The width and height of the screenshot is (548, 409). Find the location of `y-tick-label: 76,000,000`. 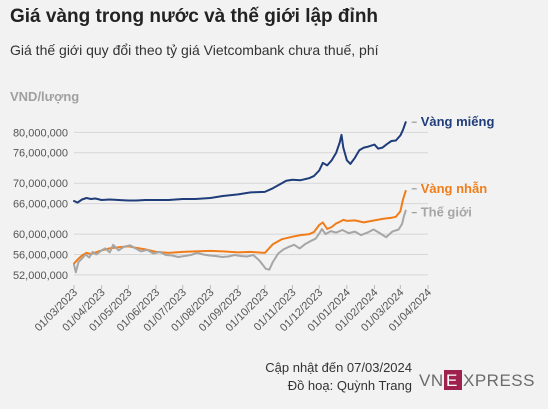

y-tick-label: 76,000,000 is located at coordinates (40, 154).